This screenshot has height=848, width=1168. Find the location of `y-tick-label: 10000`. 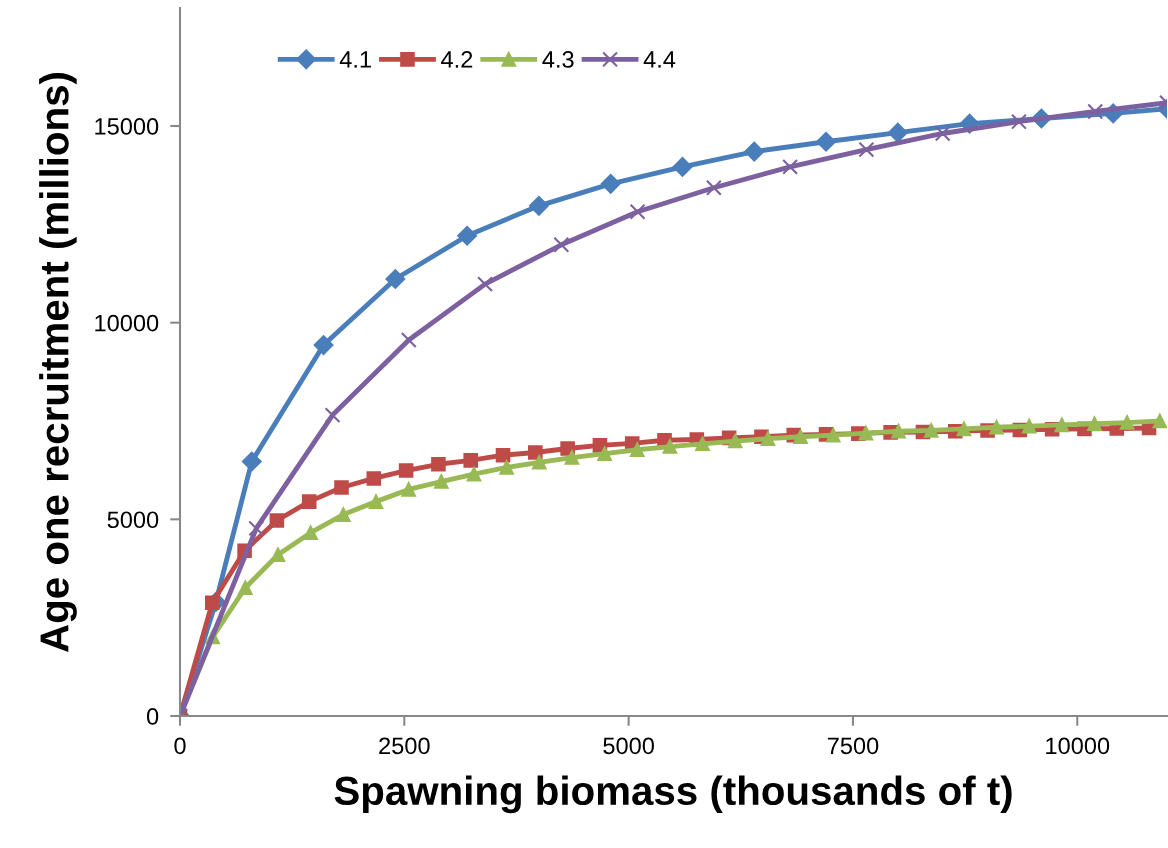

y-tick-label: 10000 is located at coordinates (127, 323).